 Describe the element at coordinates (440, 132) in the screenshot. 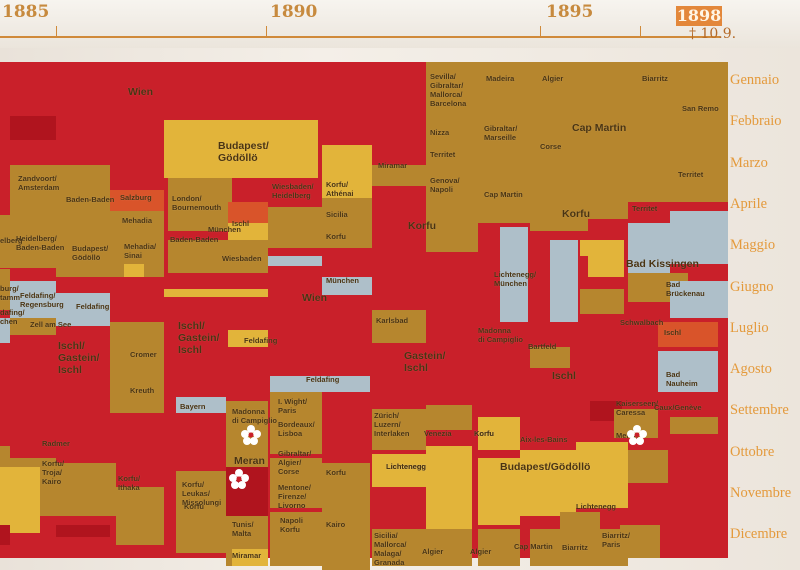

I see `place-label-nizza: Nizza` at that location.